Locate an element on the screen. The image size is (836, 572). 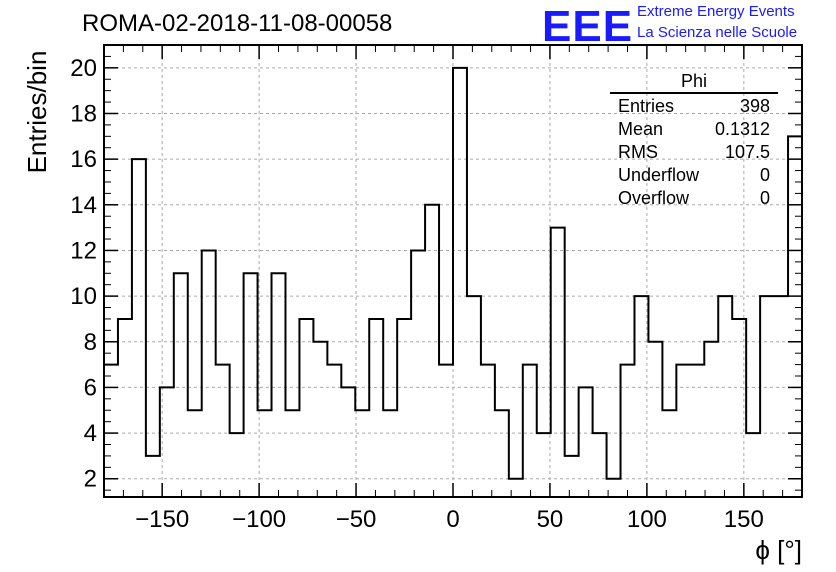
x-tick-label: −150 is located at coordinates (162, 519).